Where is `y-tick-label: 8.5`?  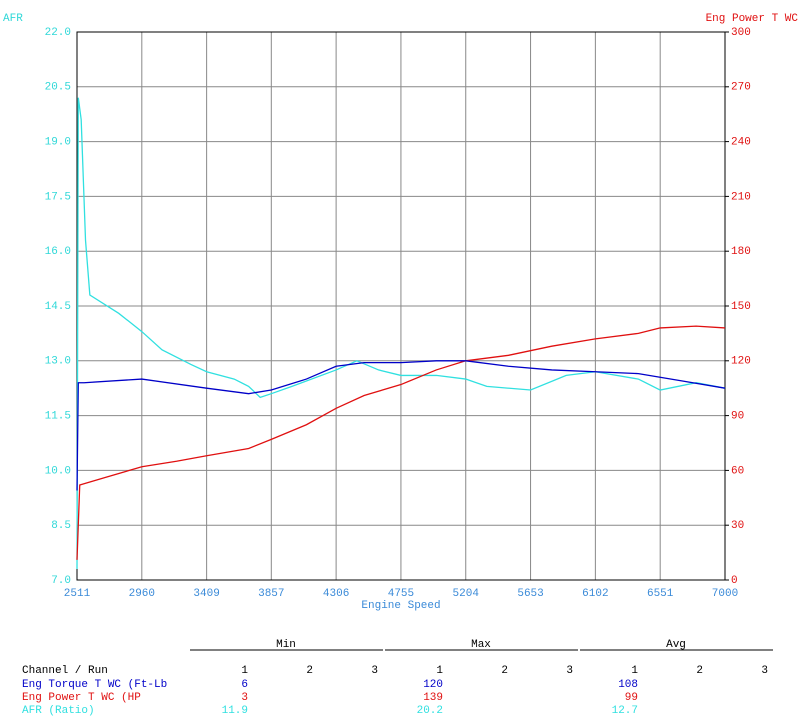 y-tick-label: 8.5 is located at coordinates (61, 526).